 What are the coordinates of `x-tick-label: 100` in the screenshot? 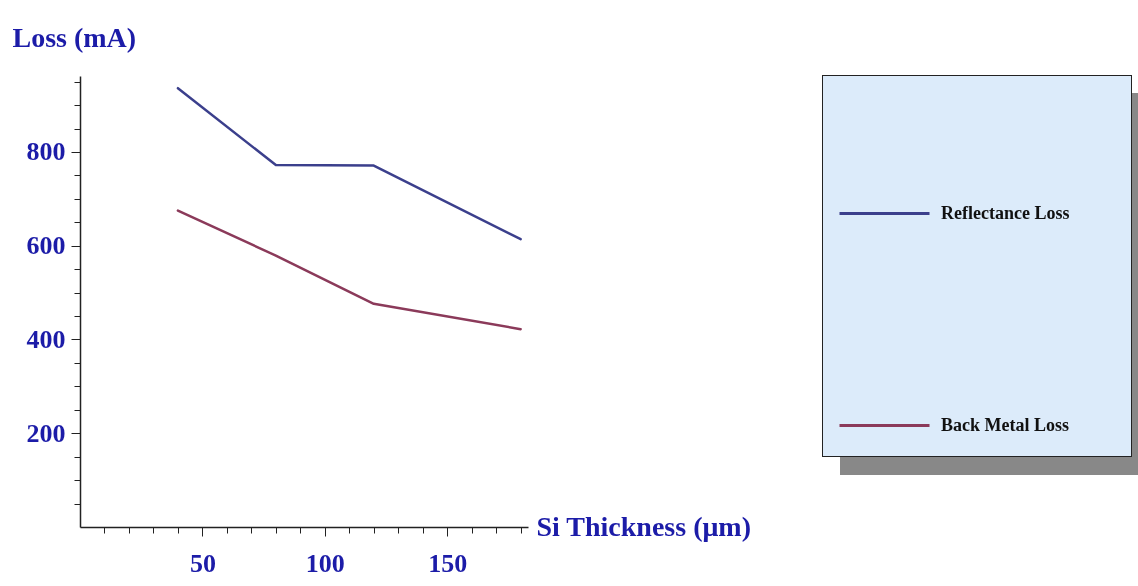 It's located at (325, 563).